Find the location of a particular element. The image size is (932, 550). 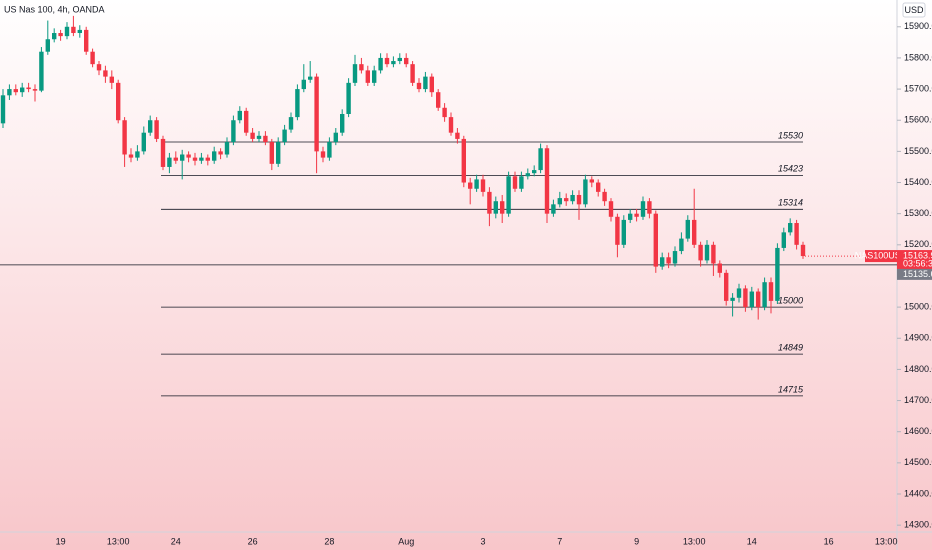

level-label: 15314 is located at coordinates (790, 203).